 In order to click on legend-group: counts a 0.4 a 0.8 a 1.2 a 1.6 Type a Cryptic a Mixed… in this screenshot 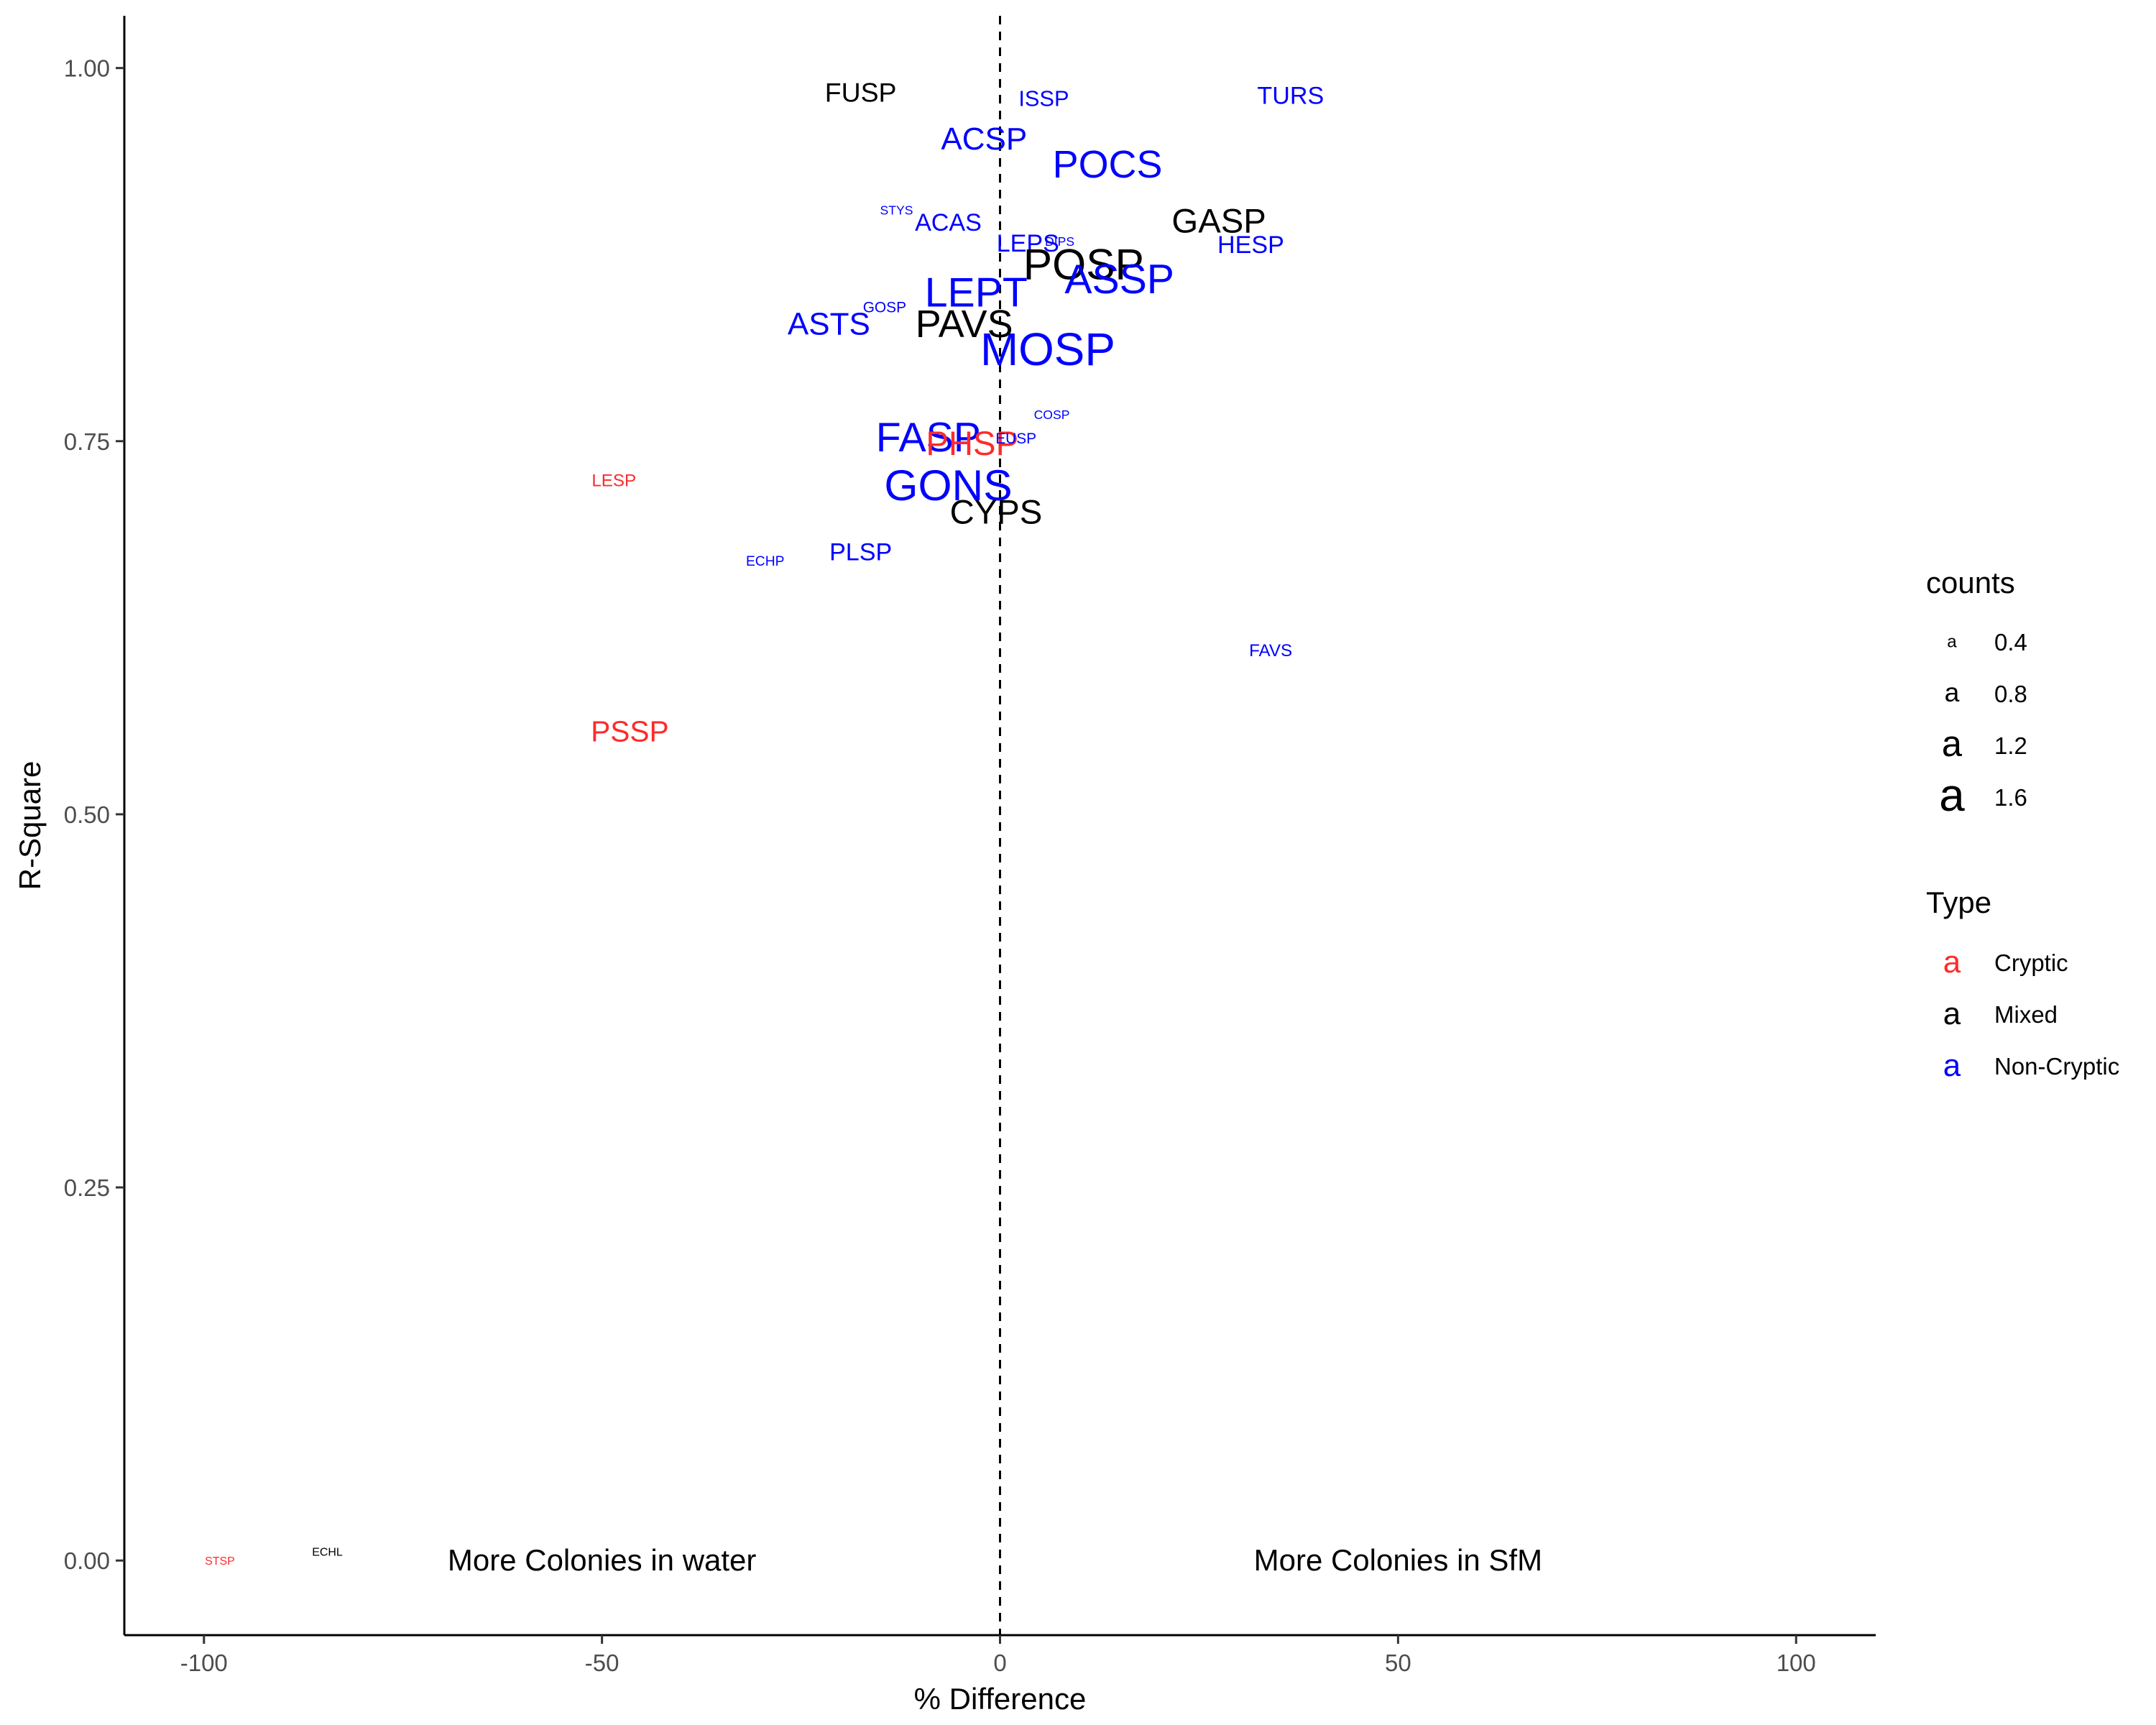, I will do `click(2023, 824)`.